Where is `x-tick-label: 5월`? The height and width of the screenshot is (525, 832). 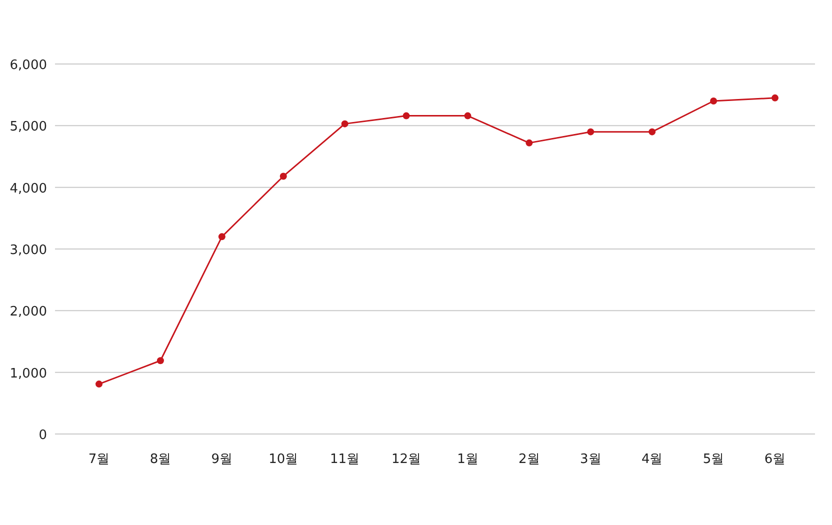
x-tick-label: 5월 is located at coordinates (713, 459).